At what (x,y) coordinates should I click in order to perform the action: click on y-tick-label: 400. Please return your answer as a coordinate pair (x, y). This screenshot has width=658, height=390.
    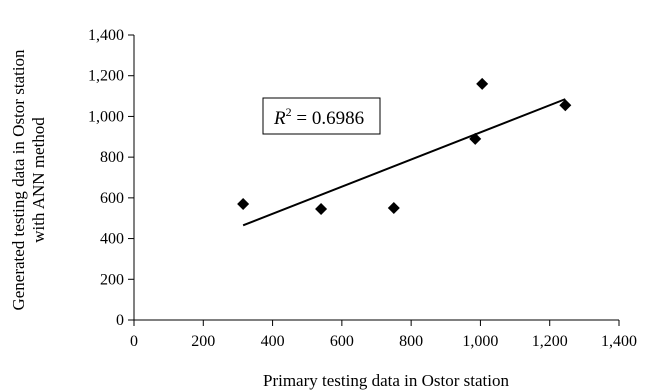
    Looking at the image, I should click on (112, 239).